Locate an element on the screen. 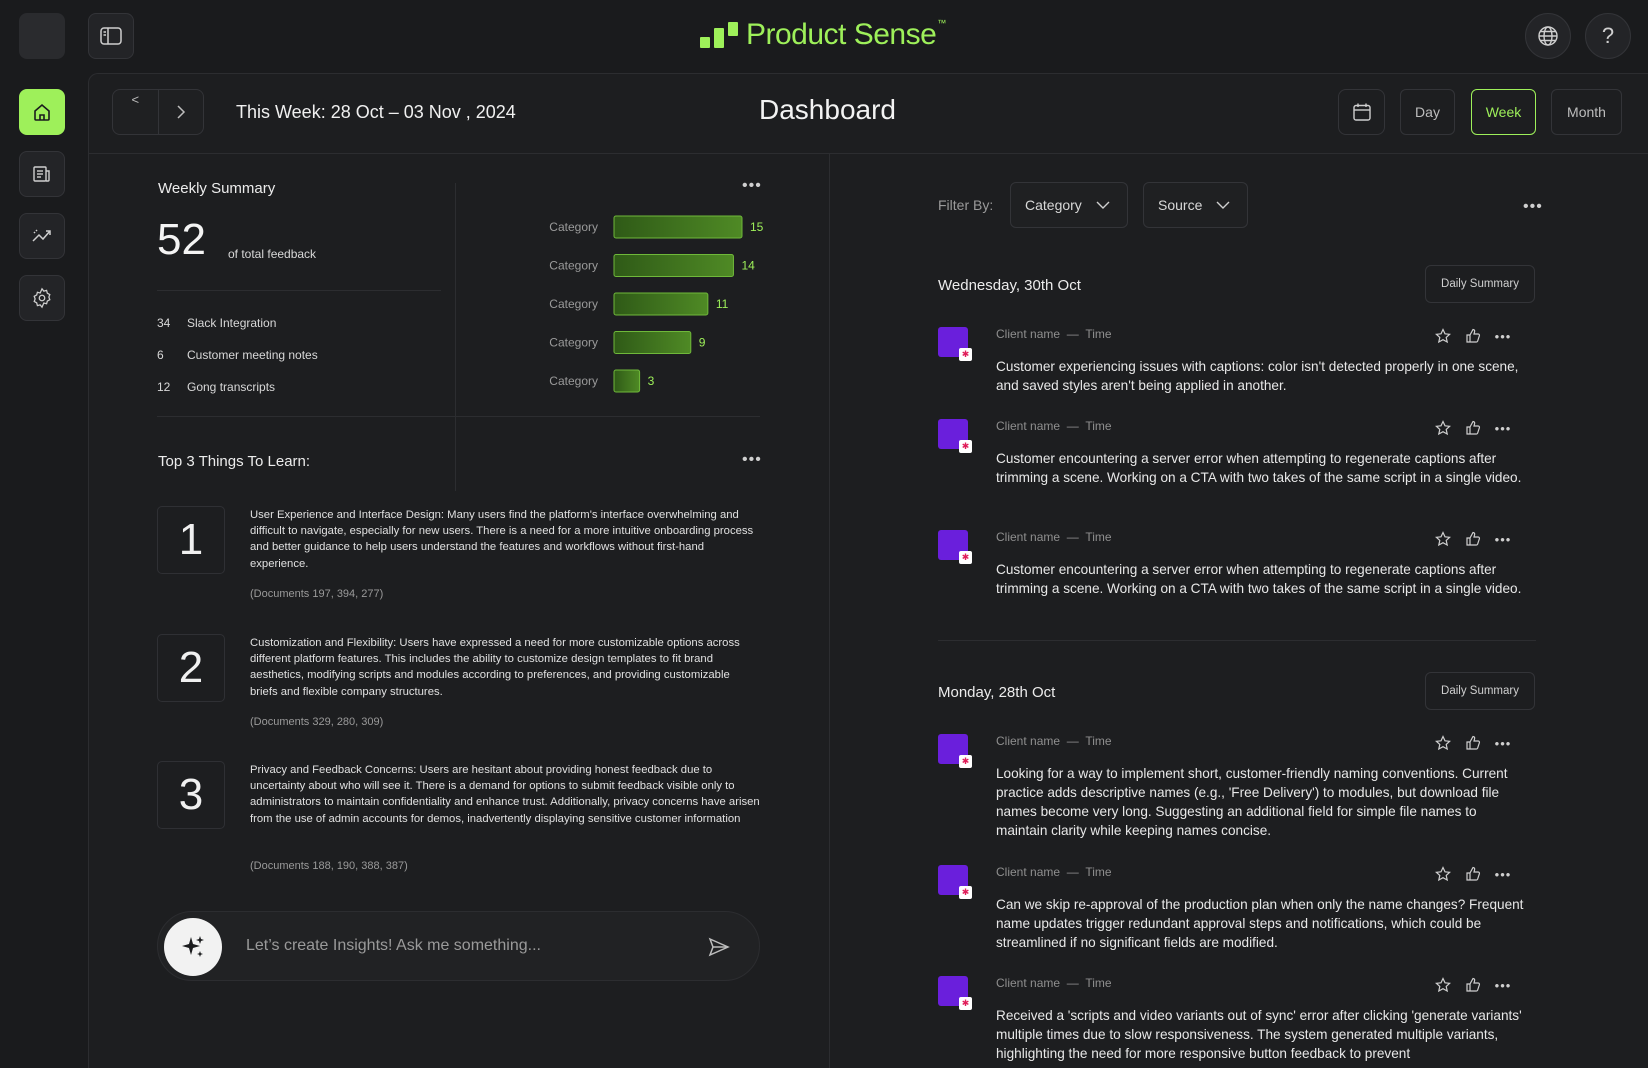 The width and height of the screenshot is (1648, 1068). source-row: 12 Gong transcripts is located at coordinates (216, 387).